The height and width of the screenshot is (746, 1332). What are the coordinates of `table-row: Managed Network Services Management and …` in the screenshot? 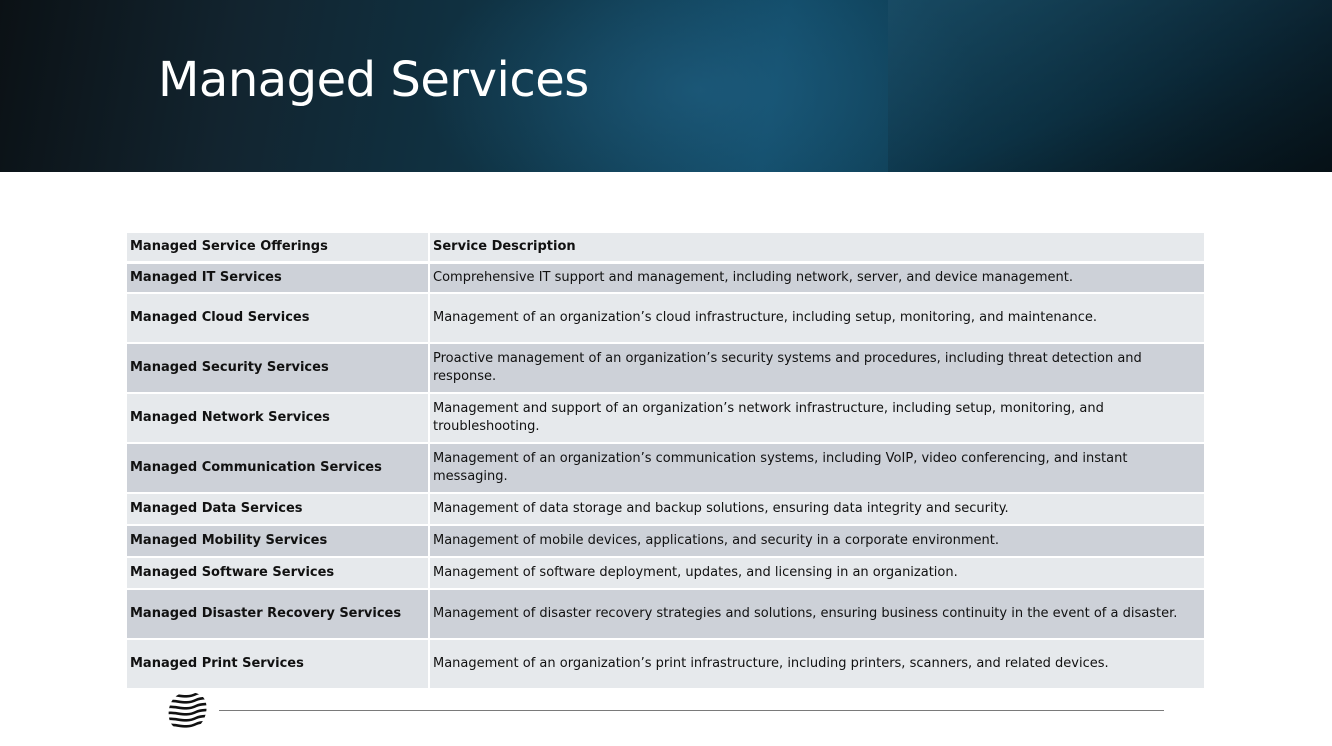 It's located at (665, 417).